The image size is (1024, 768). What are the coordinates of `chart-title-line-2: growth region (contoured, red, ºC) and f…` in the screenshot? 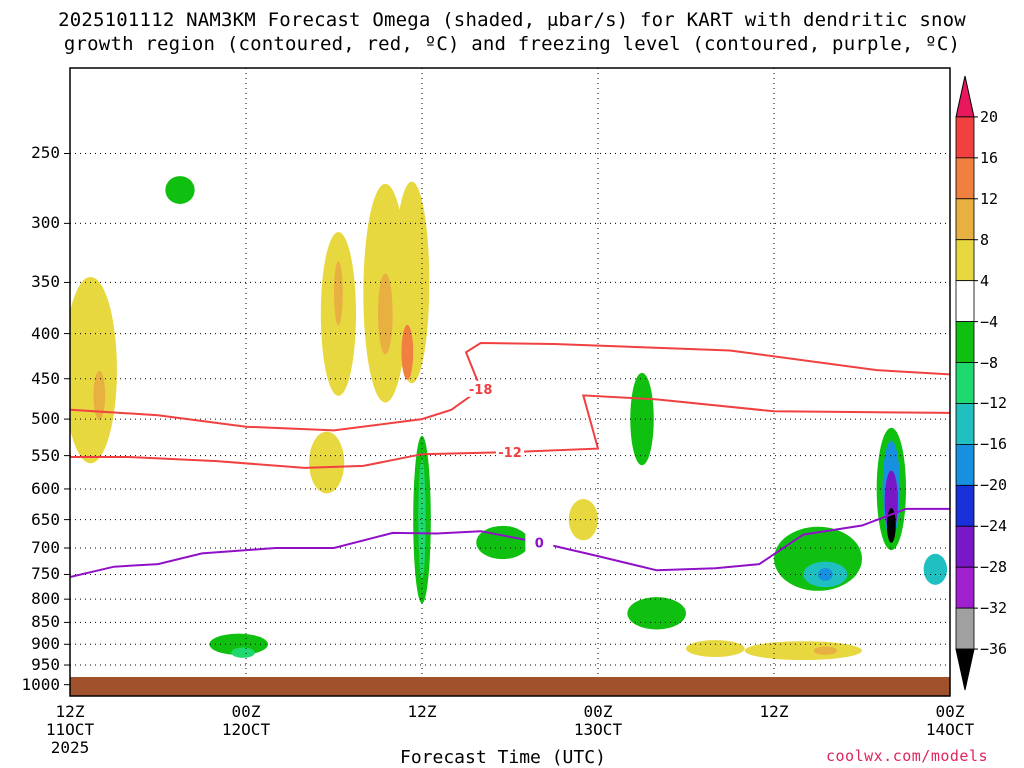 It's located at (512, 44).